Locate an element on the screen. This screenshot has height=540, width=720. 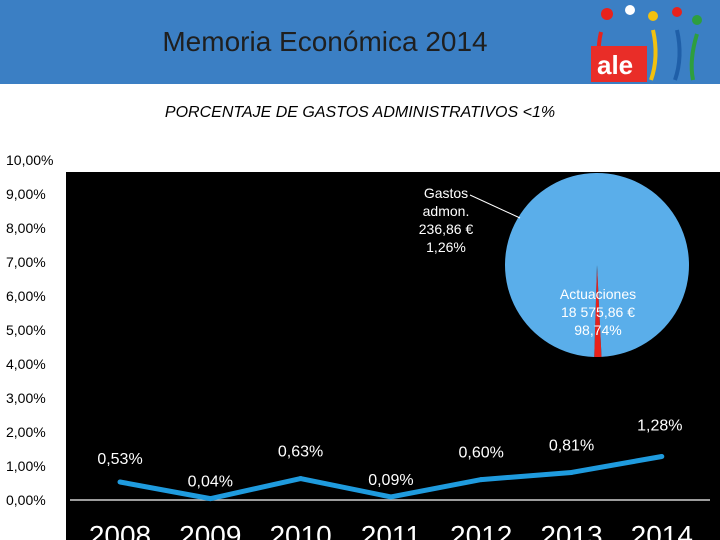
data-label: 0,04% is located at coordinates (210, 482).